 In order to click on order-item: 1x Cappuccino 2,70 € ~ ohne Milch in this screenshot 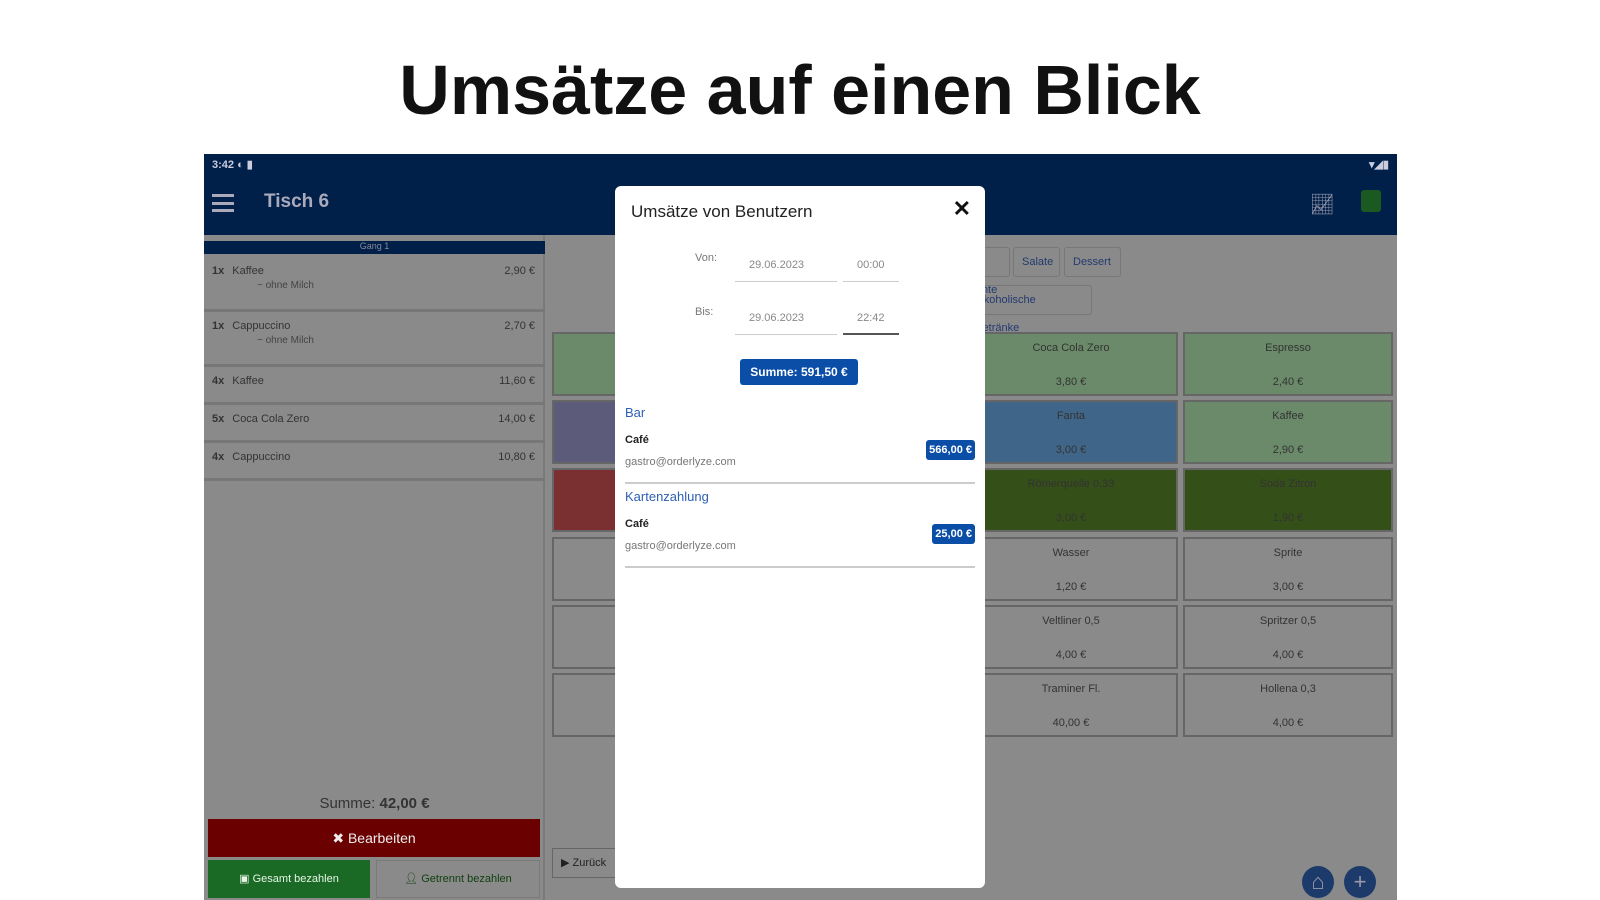, I will do `click(374, 339)`.